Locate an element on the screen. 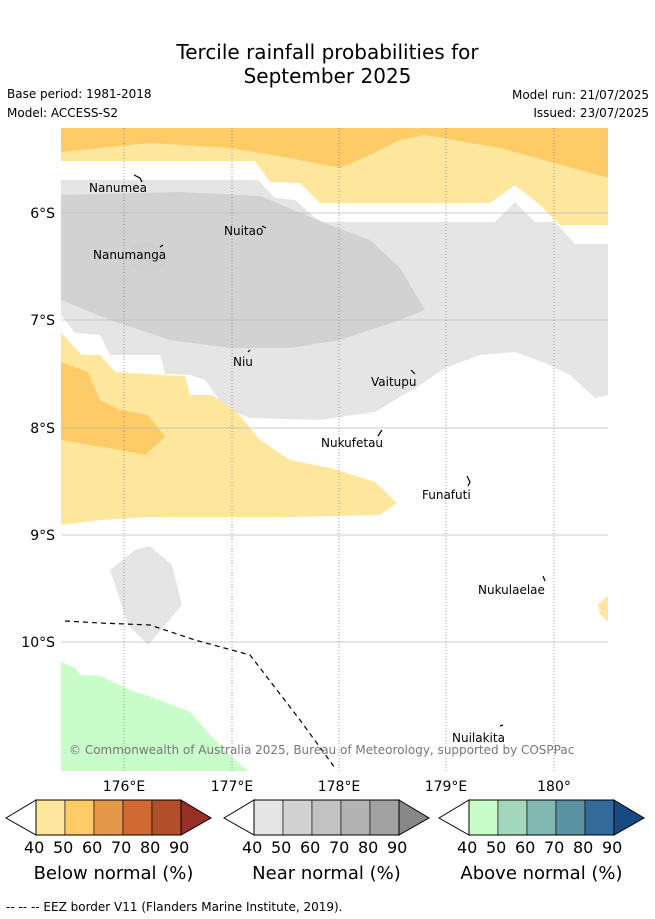 This screenshot has height=919, width=655. island-nuitao-shape is located at coordinates (264, 227).